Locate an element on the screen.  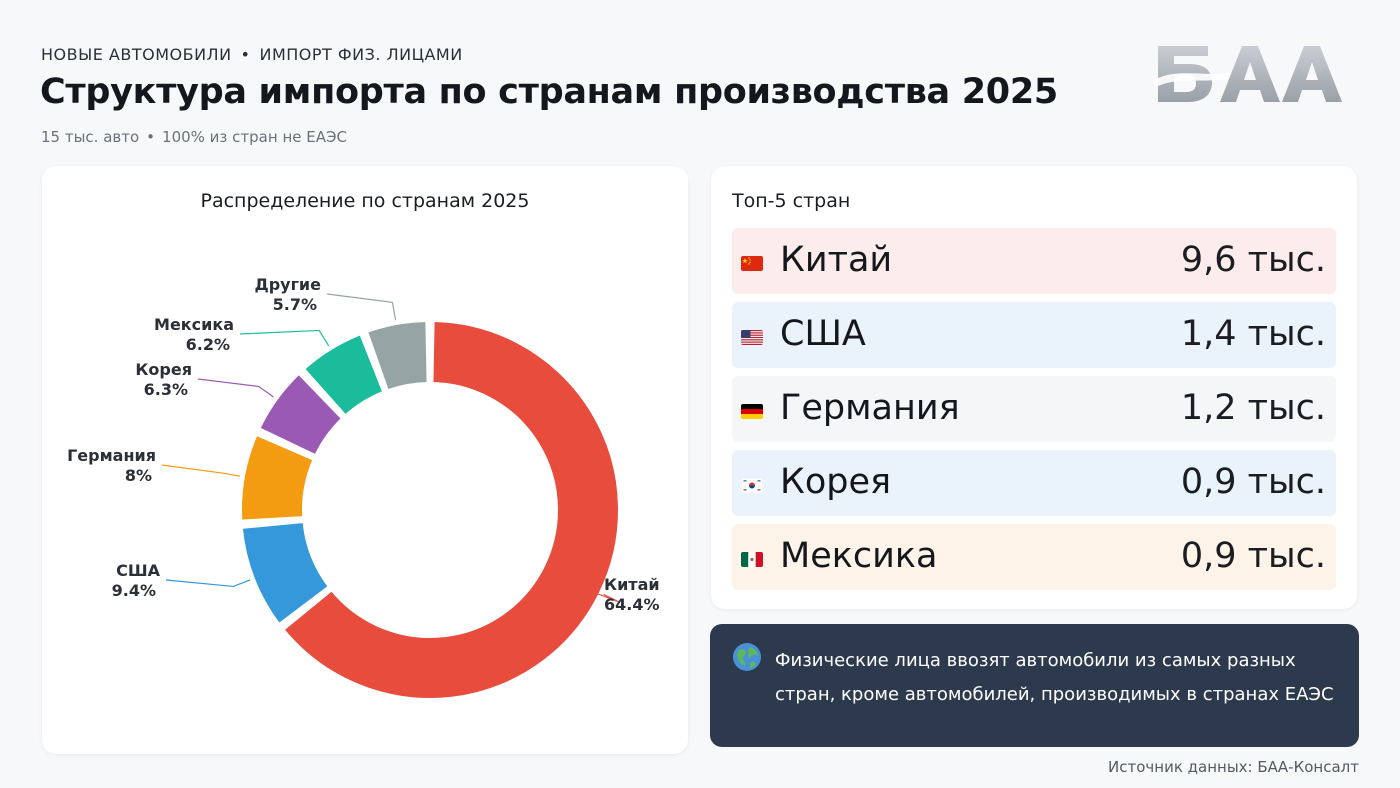
top5-row-korea: Корея 0,9 тыс. is located at coordinates (1034, 483).